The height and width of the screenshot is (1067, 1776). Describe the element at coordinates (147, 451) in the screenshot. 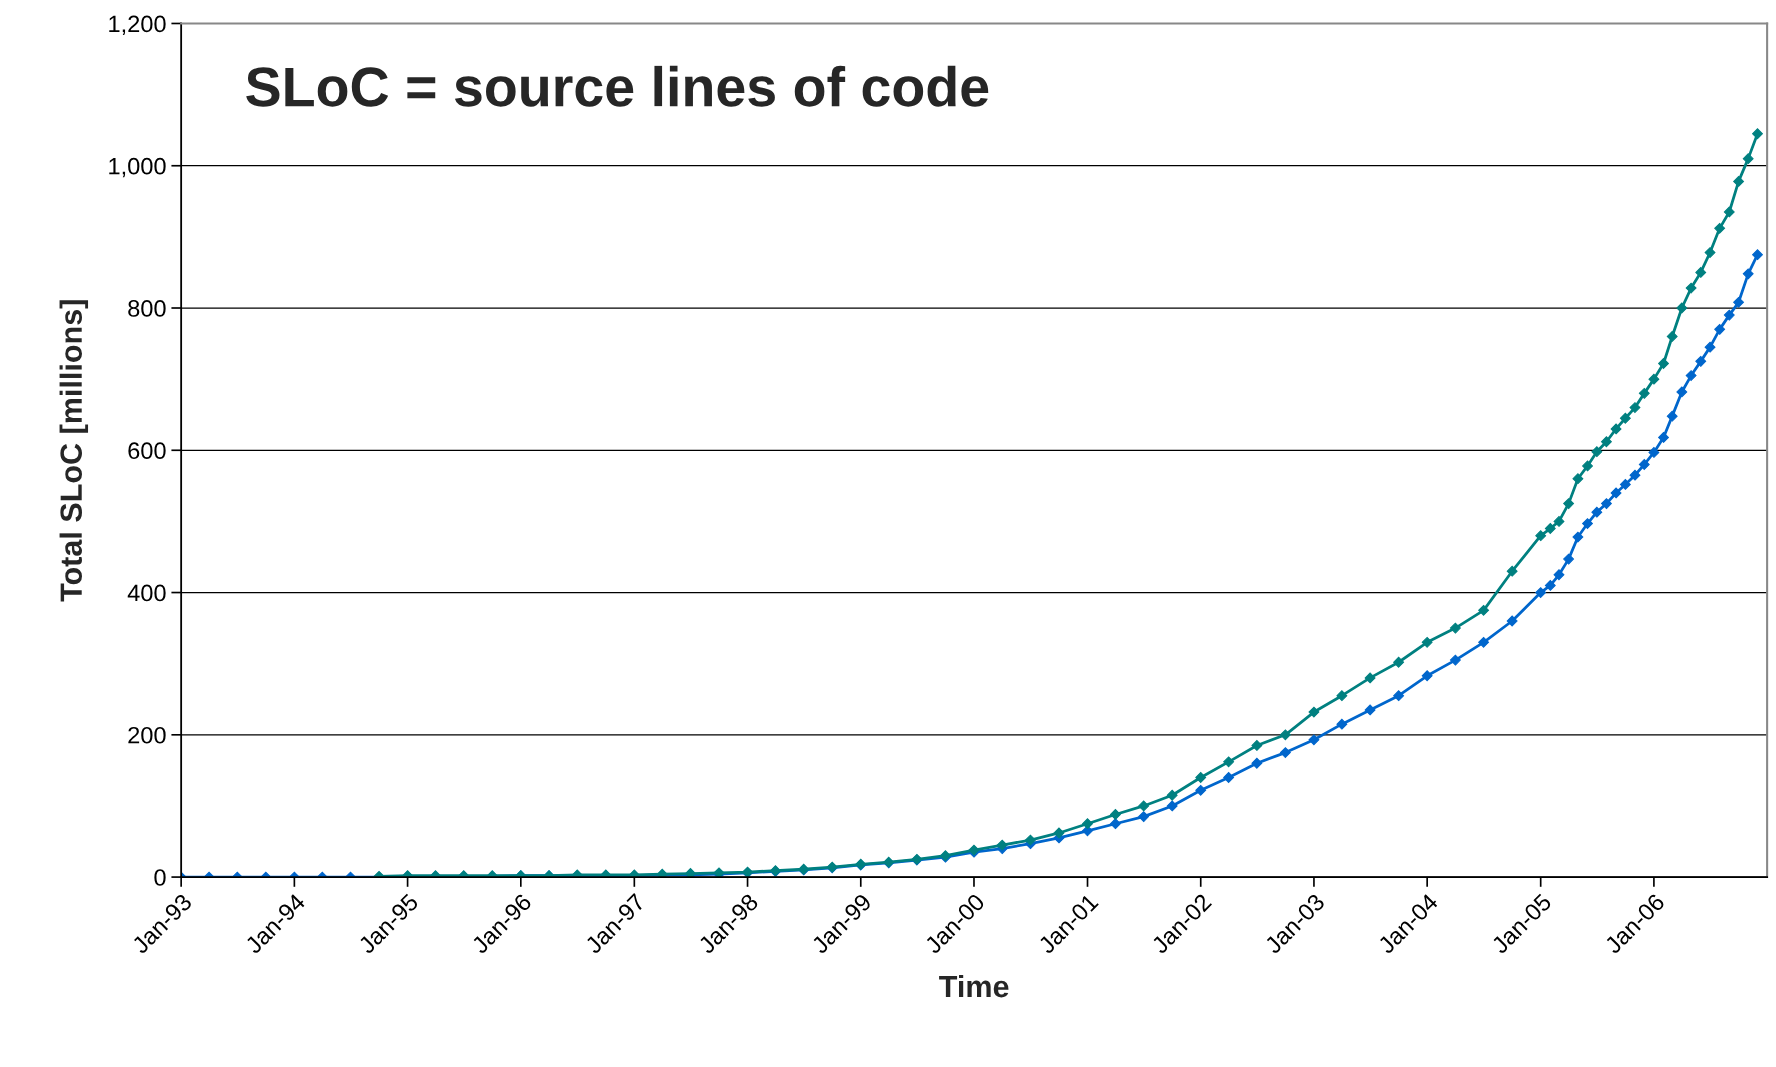

I see `y-tick-label: 600` at that location.